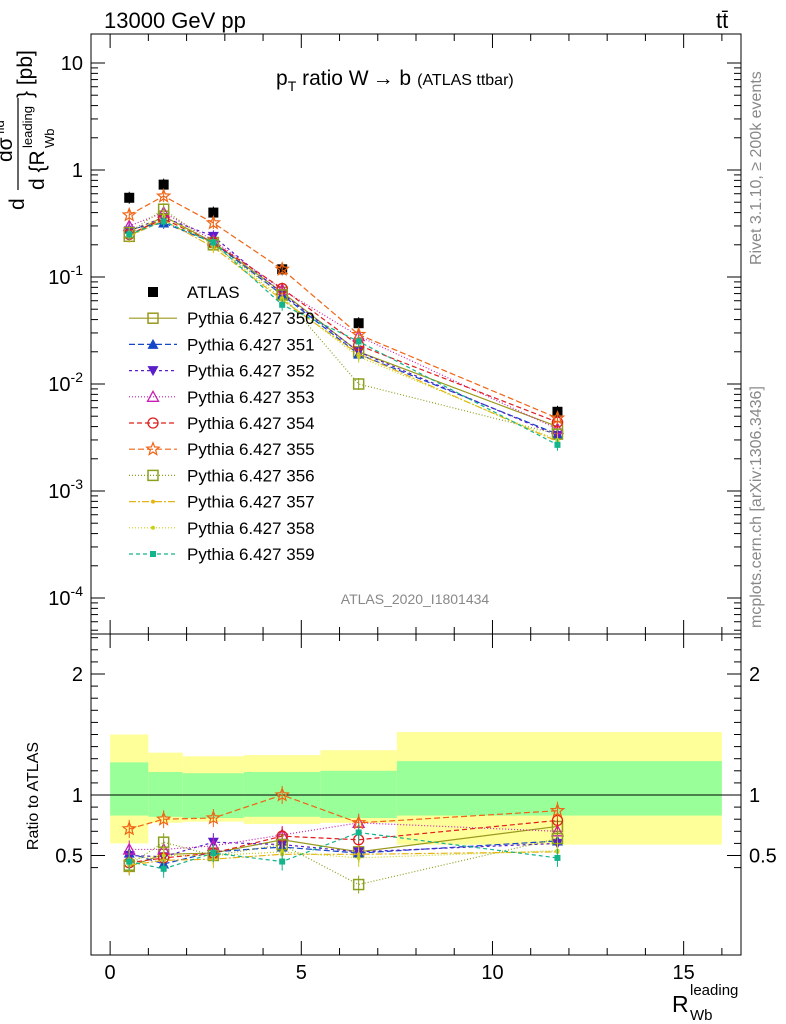 The image size is (786, 1024). What do you see at coordinates (492, 973) in the screenshot?
I see `x-tick-label: 10` at bounding box center [492, 973].